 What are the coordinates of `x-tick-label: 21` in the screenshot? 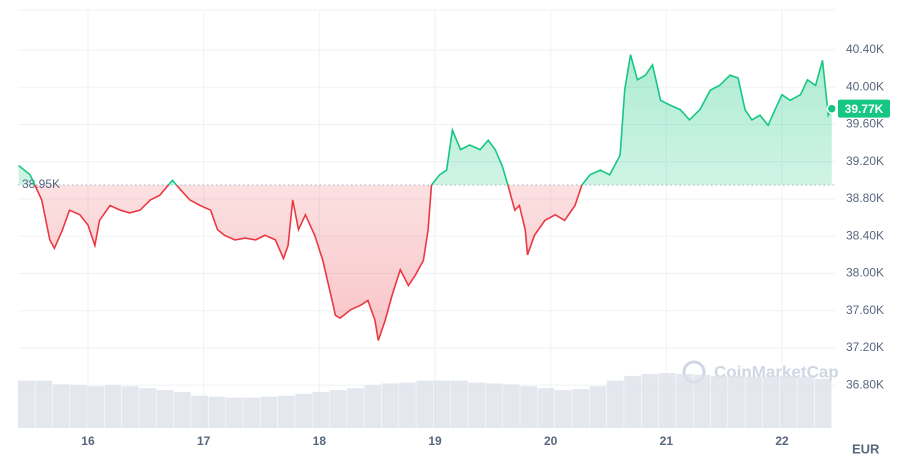 It's located at (667, 441).